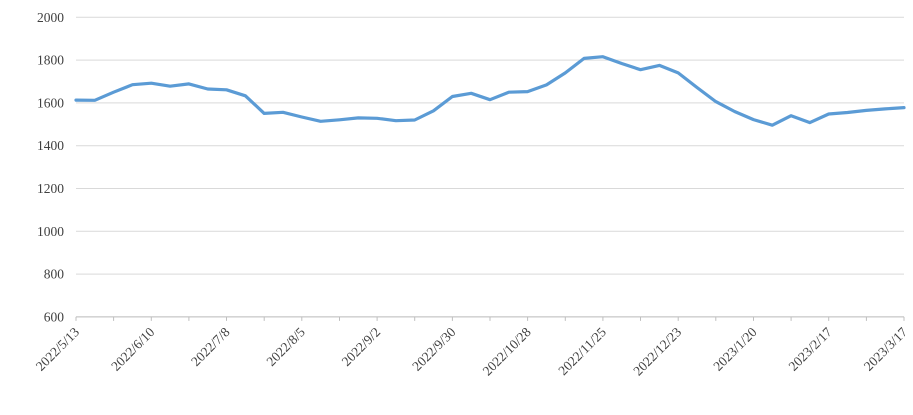 The width and height of the screenshot is (913, 415). What do you see at coordinates (54, 316) in the screenshot?
I see `y-axis-tick-label: 600` at bounding box center [54, 316].